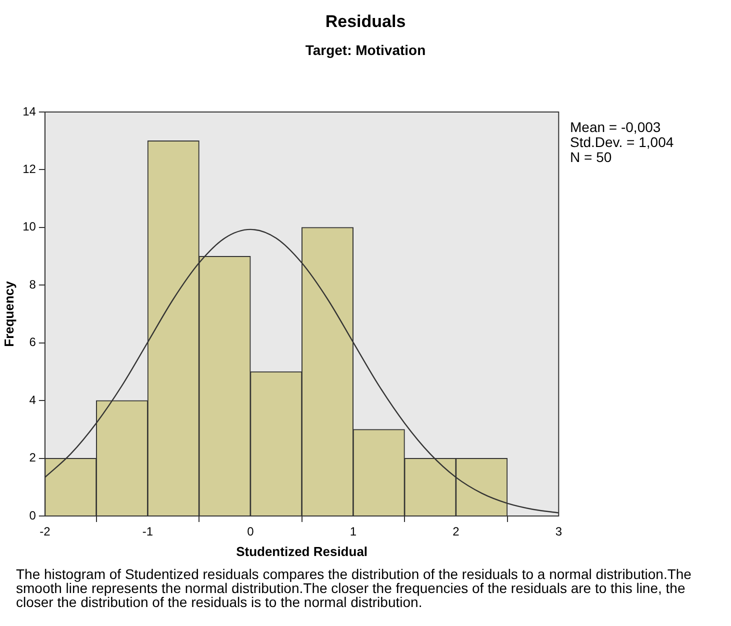 Image resolution: width=731 pixels, height=626 pixels. What do you see at coordinates (29, 227) in the screenshot?
I see `y-tick-label: 10` at bounding box center [29, 227].